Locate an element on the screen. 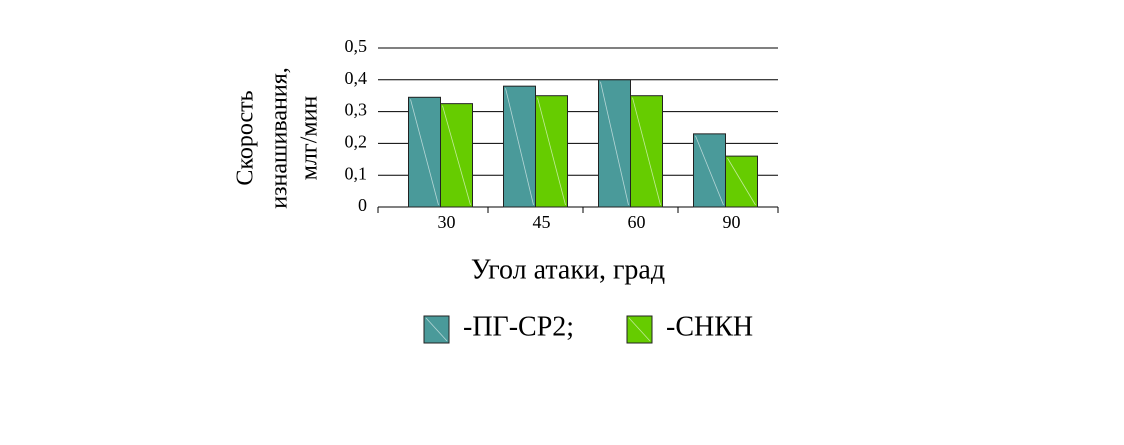 The image size is (1124, 445). y-tick-label: 0,4 is located at coordinates (356, 78).